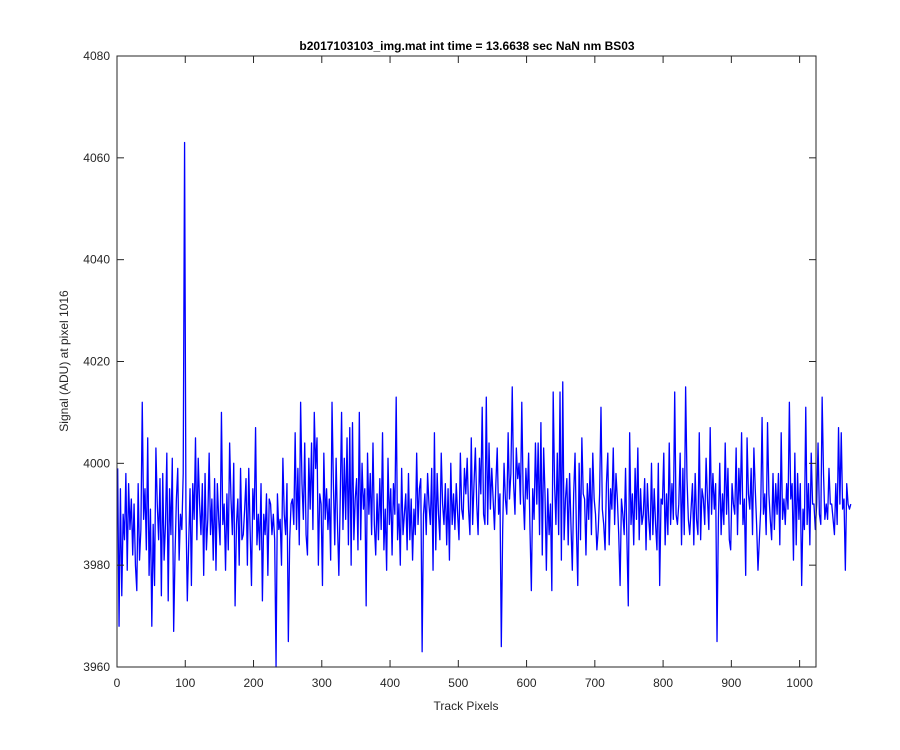 The width and height of the screenshot is (900, 750). Describe the element at coordinates (96, 463) in the screenshot. I see `y-tick-label: 4000` at that location.